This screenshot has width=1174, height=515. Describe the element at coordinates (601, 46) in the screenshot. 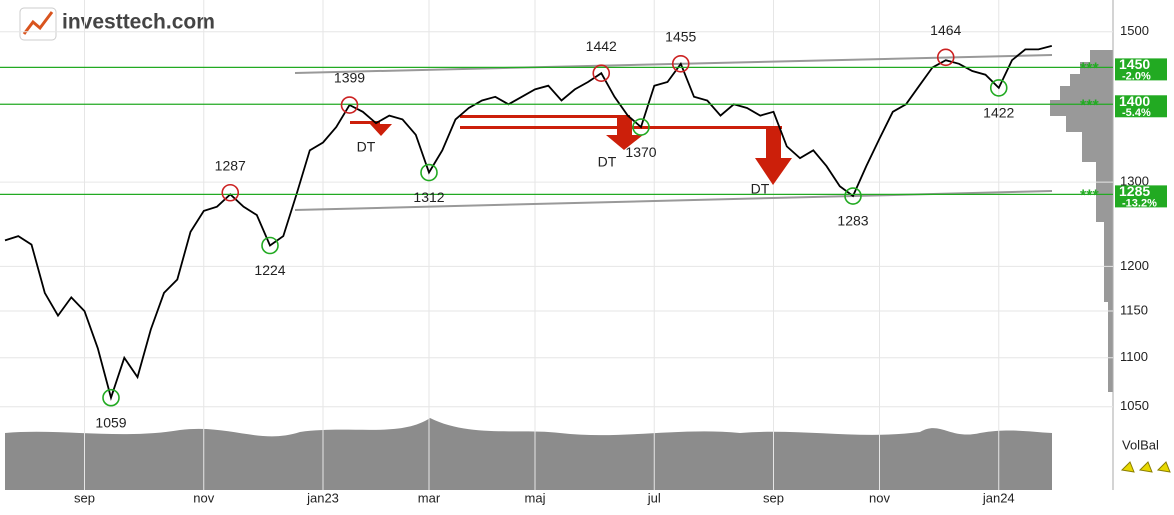

I see `pivot-label: 1442` at that location.